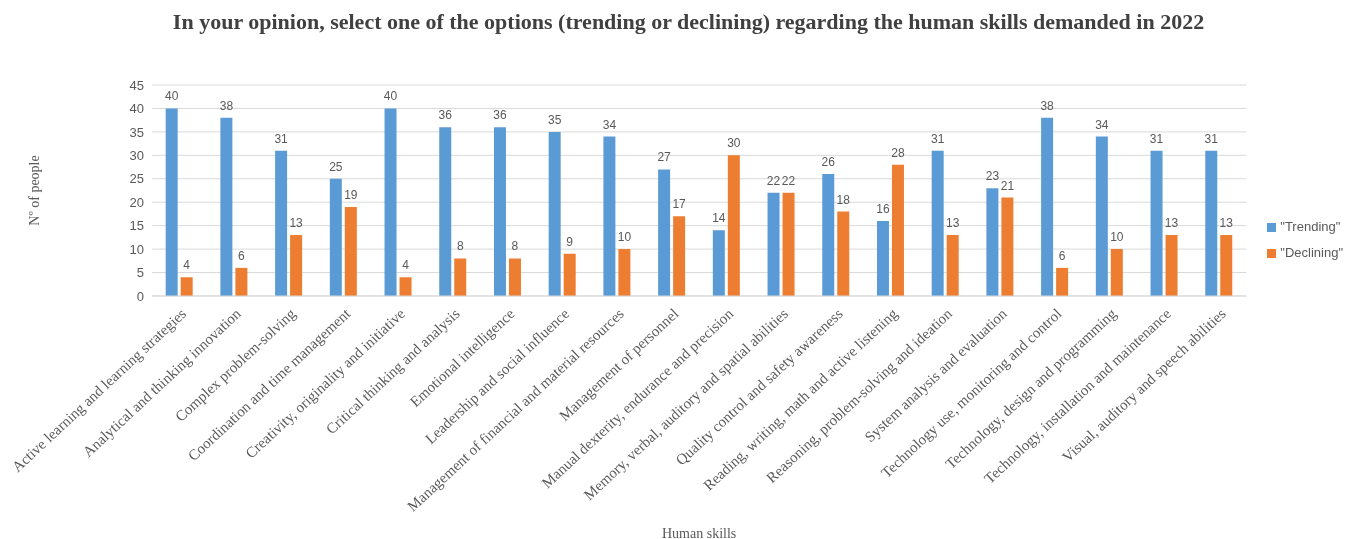 The height and width of the screenshot is (539, 1353). What do you see at coordinates (679, 204) in the screenshot?
I see `data-label: 17` at bounding box center [679, 204].